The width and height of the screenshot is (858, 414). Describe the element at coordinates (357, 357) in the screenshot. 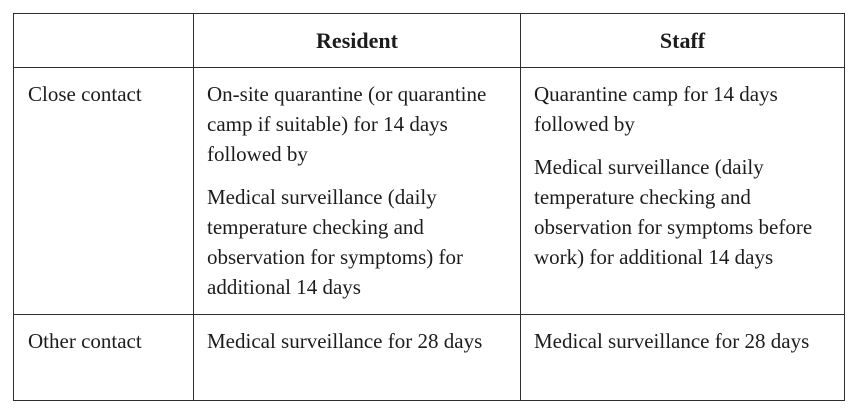

I see `cell-other-contact-resident: Medical surveillance for 28 days` at that location.